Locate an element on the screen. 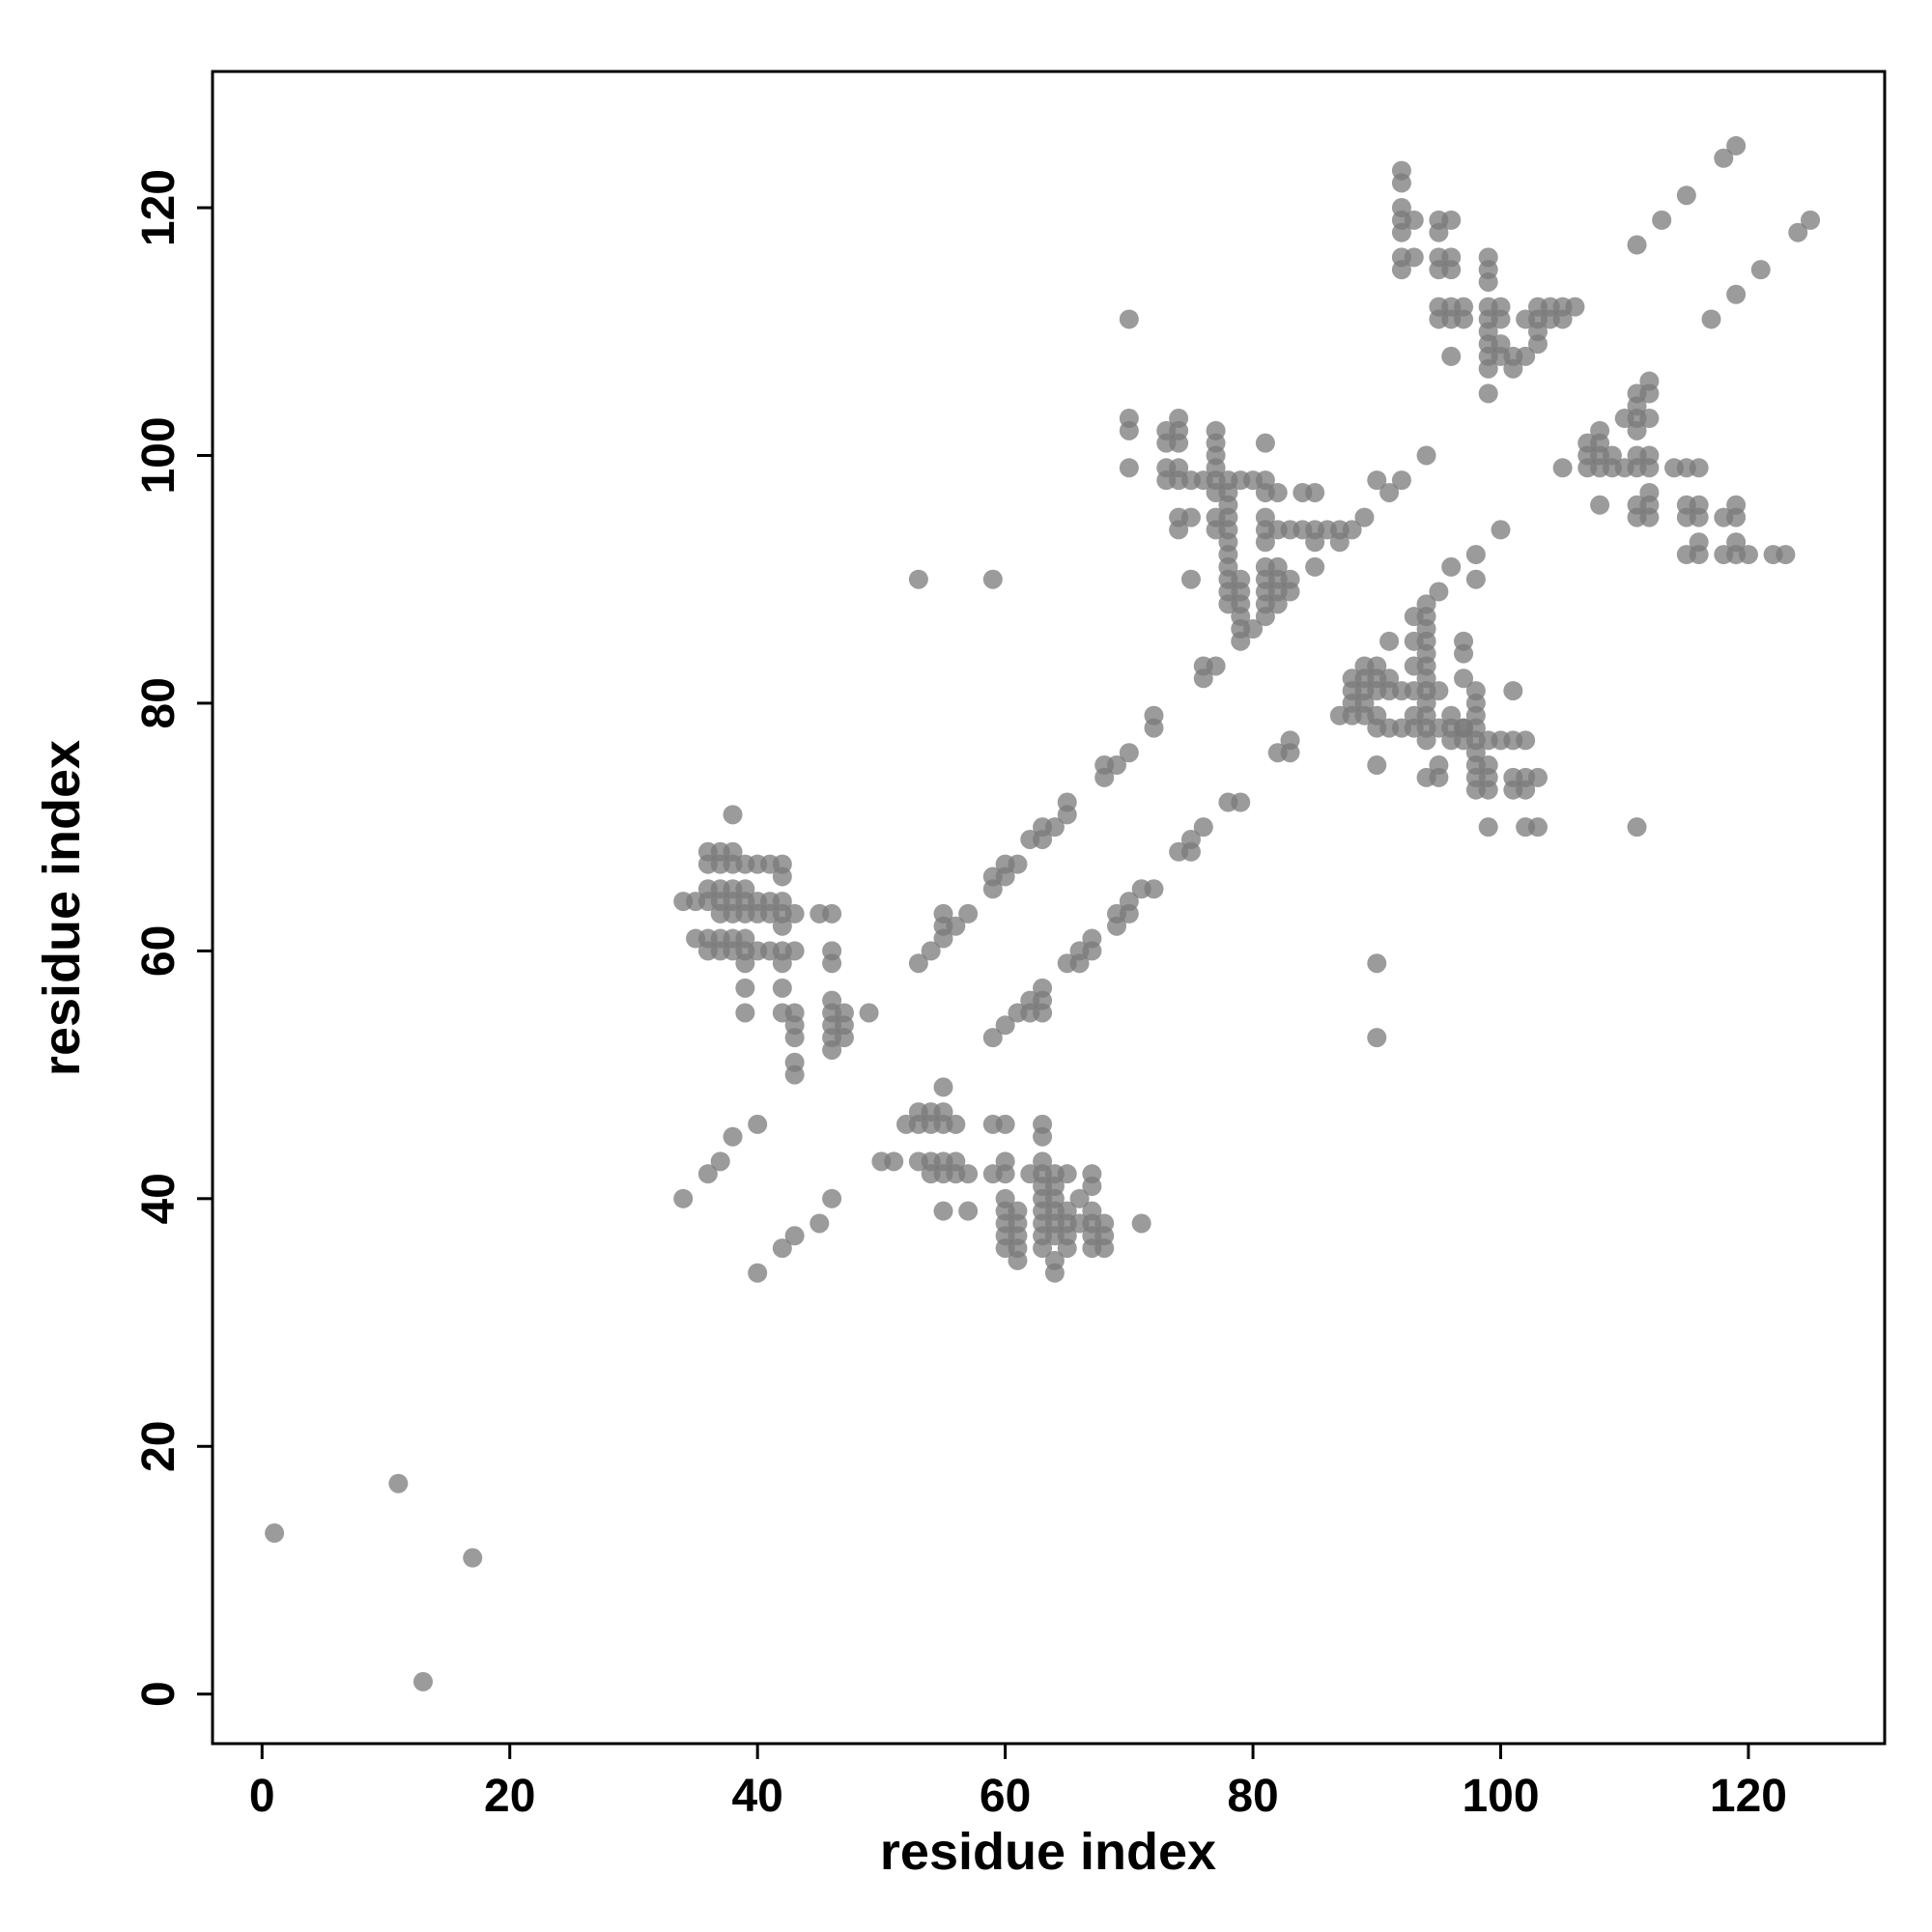 The width and height of the screenshot is (1932, 1932). y-tick-label: 120 is located at coordinates (159, 207).